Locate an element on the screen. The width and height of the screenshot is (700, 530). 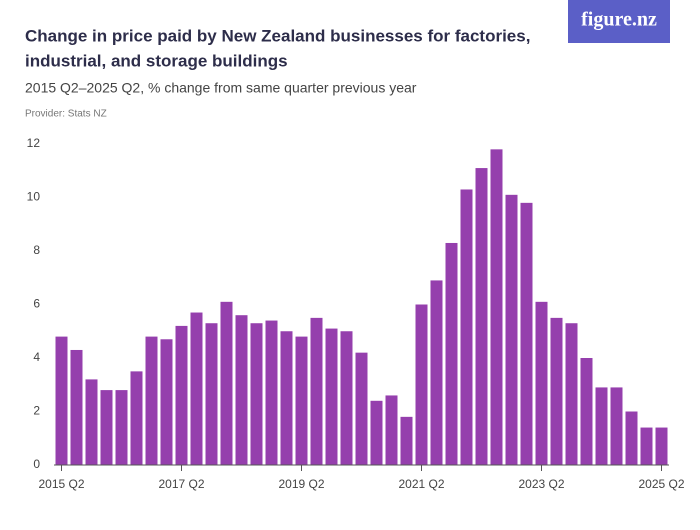
x-tick-label: 2021 Q2 is located at coordinates (421, 484).